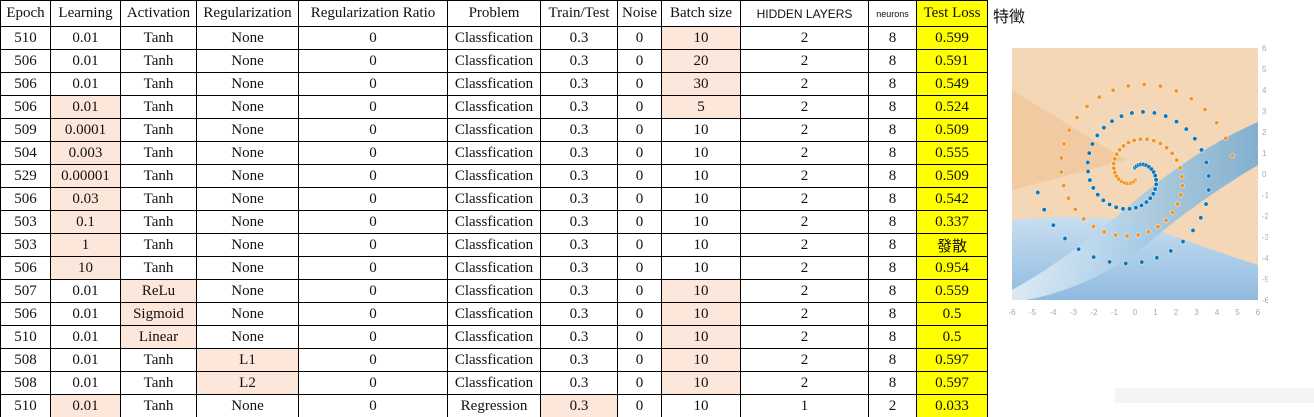  I want to click on cell-epoch: 508, so click(26, 383).